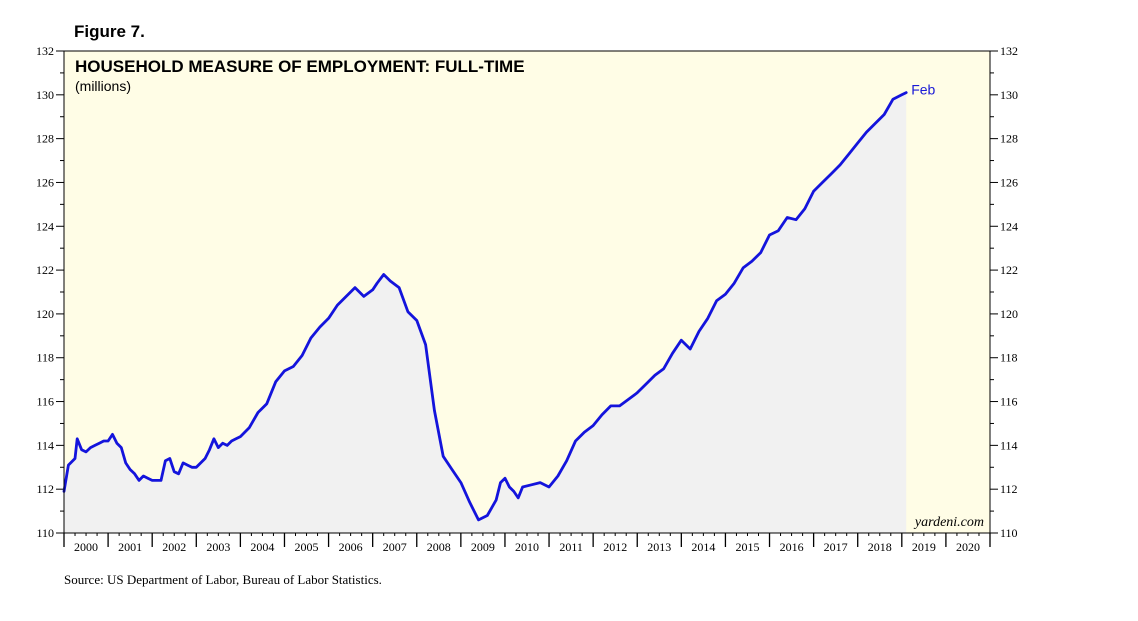 This screenshot has width=1138, height=621. I want to click on x-year-label: 2010, so click(527, 547).